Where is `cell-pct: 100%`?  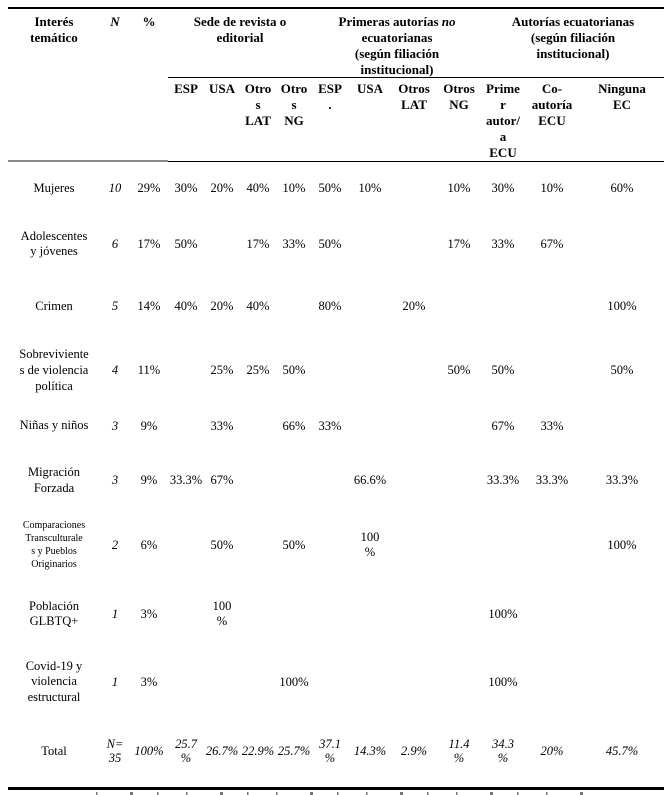 cell-pct: 100% is located at coordinates (149, 753).